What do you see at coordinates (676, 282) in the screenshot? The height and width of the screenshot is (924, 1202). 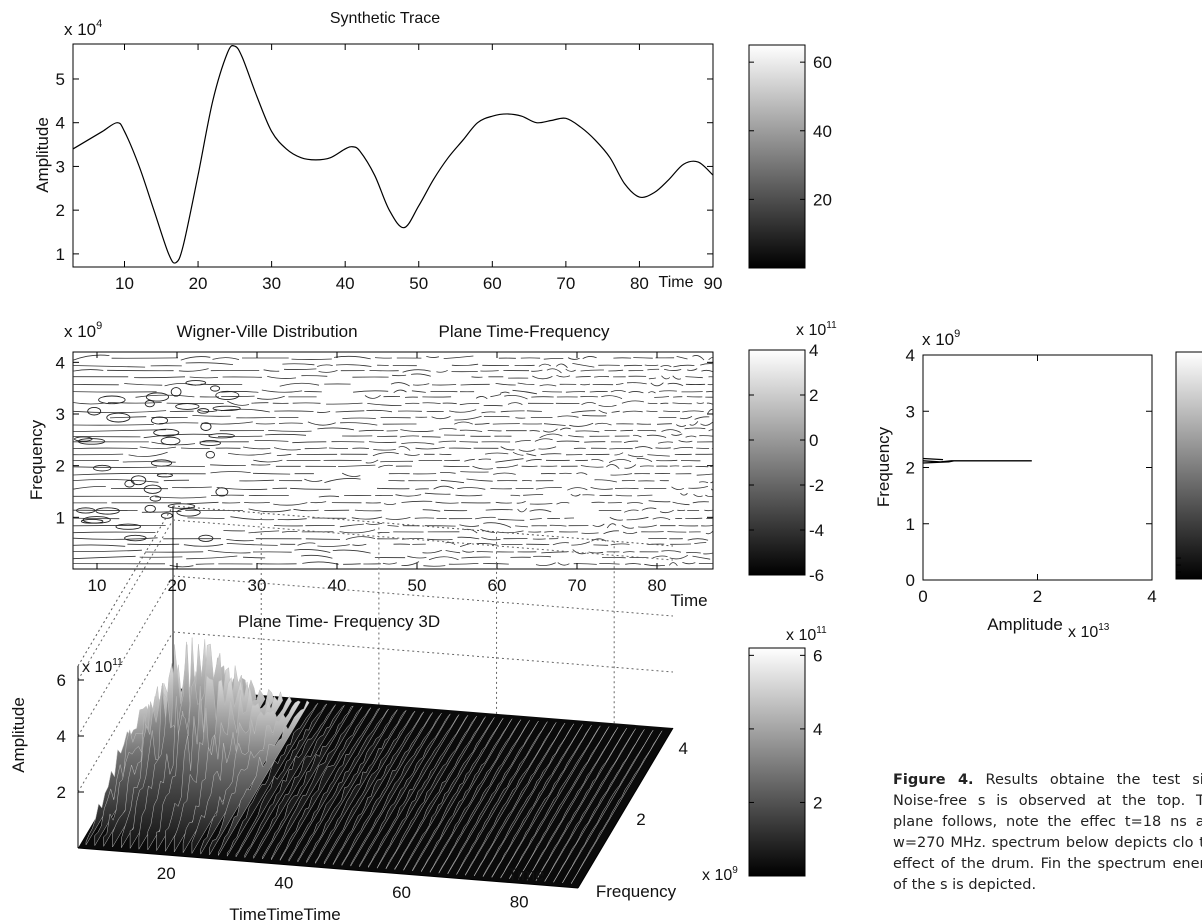 I see `trace-xlabel: Time` at bounding box center [676, 282].